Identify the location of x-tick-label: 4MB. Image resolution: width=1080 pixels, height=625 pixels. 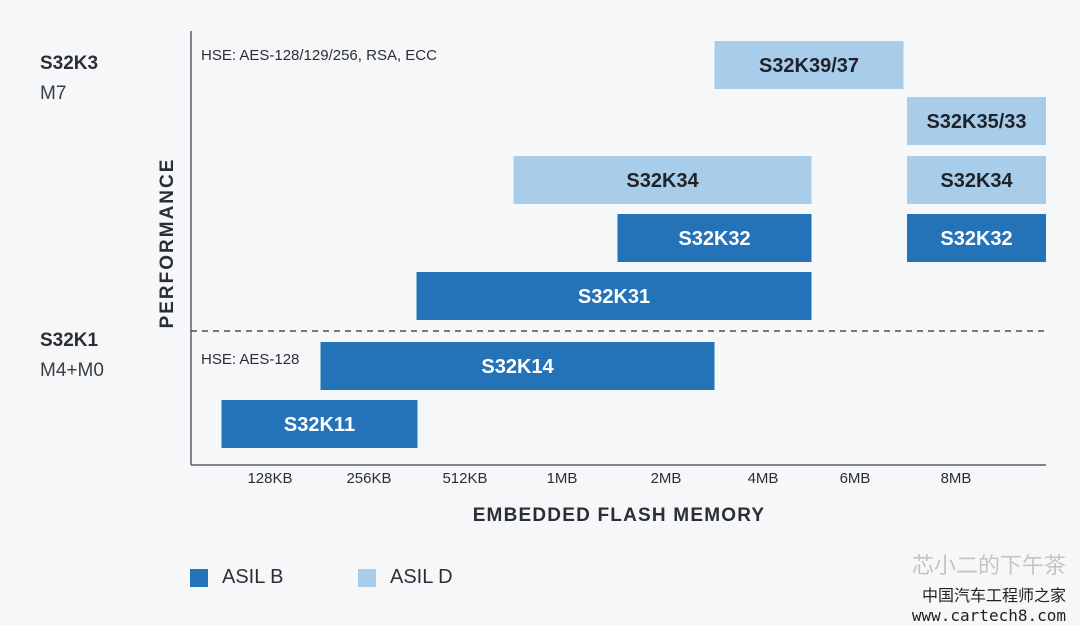
(763, 478).